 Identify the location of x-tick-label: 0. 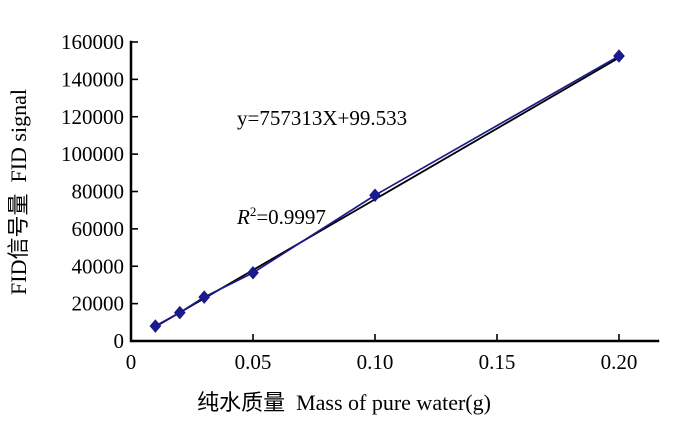
(131, 362).